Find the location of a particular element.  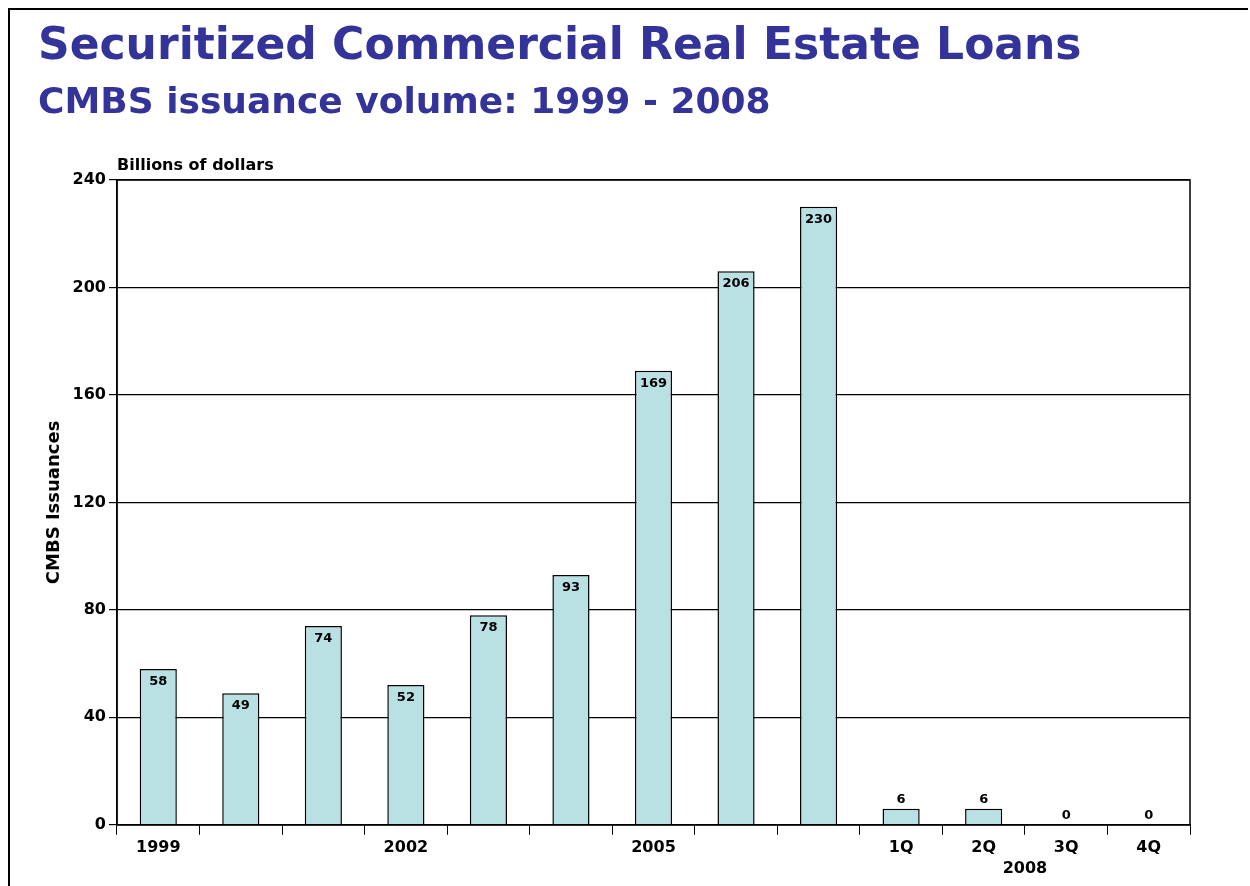

x-tick-label: 1Q is located at coordinates (901, 846).